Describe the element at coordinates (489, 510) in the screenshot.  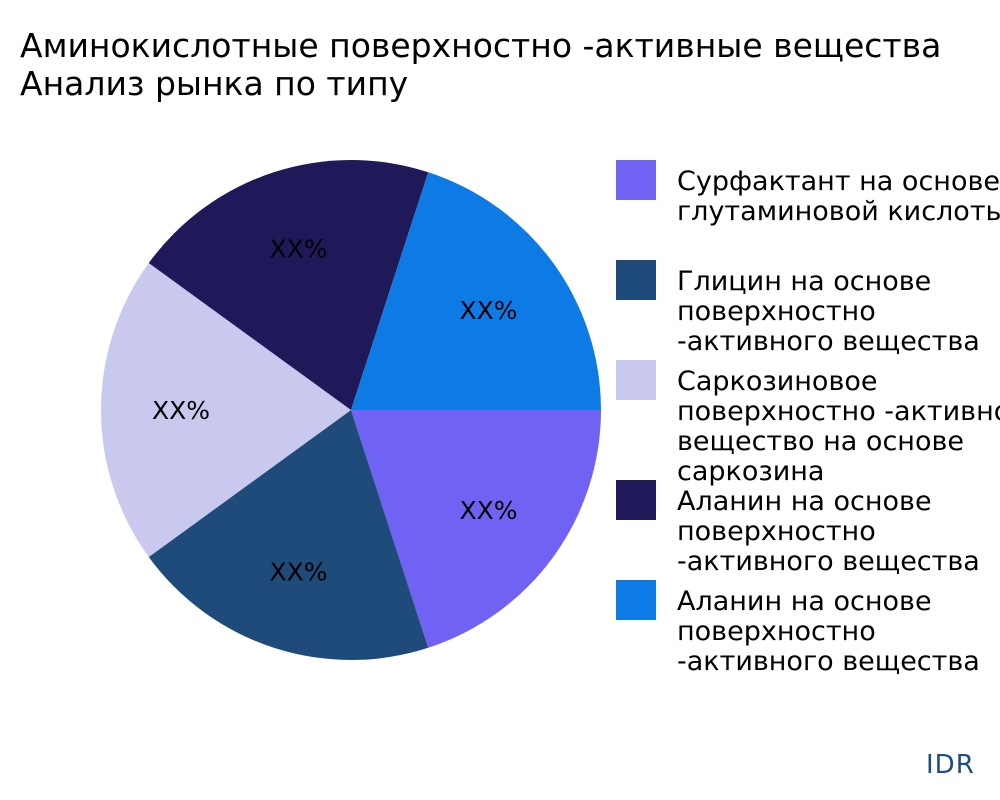
I see `slice-label-1: XX%` at that location.